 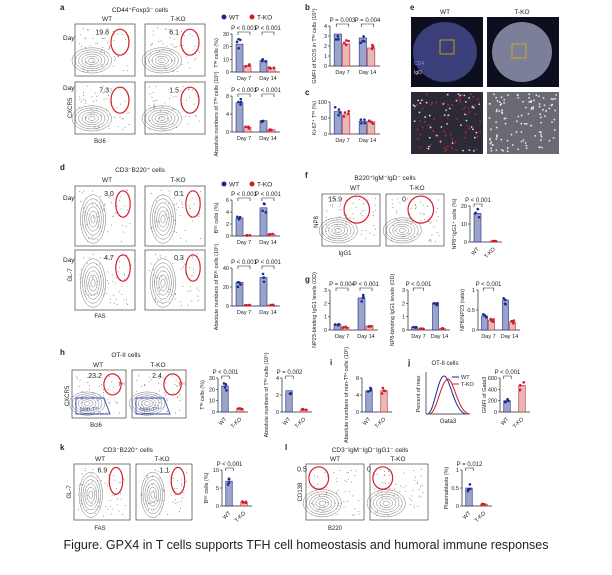 I want to click on significance-bracket, so click(x=289, y=377).